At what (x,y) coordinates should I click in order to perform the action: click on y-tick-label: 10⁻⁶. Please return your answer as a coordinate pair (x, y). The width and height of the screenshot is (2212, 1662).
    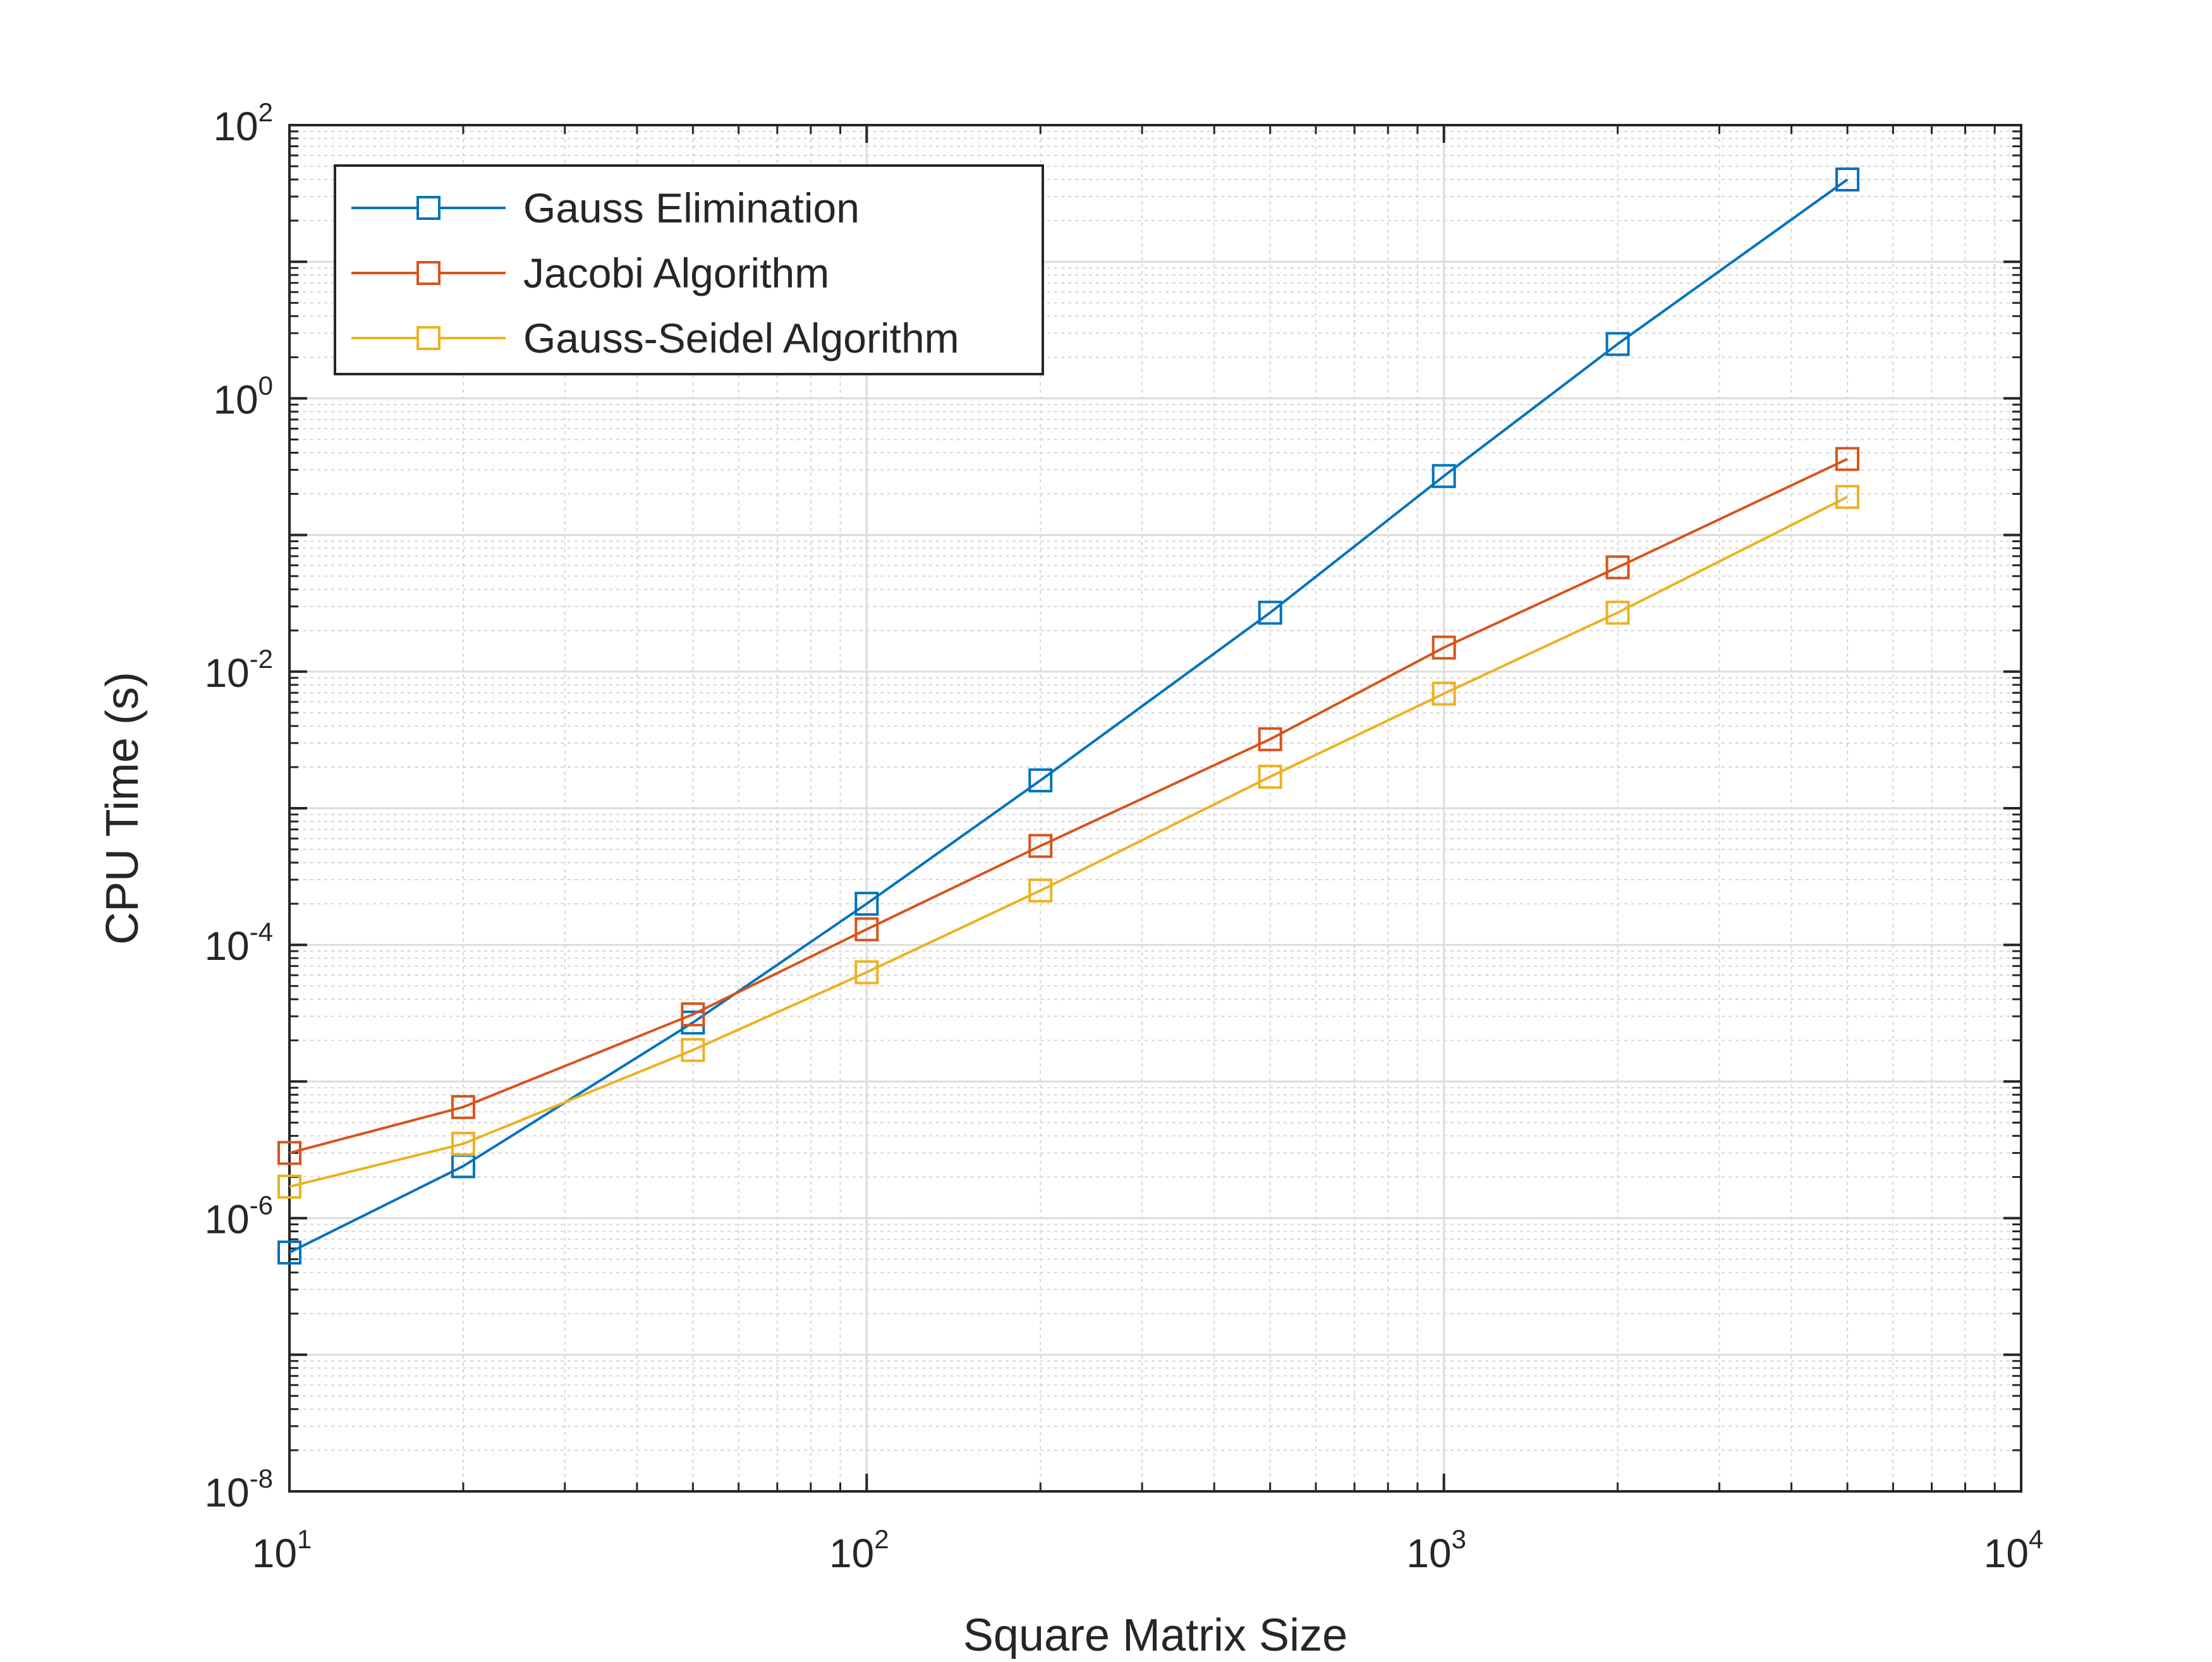
    Looking at the image, I should click on (238, 1216).